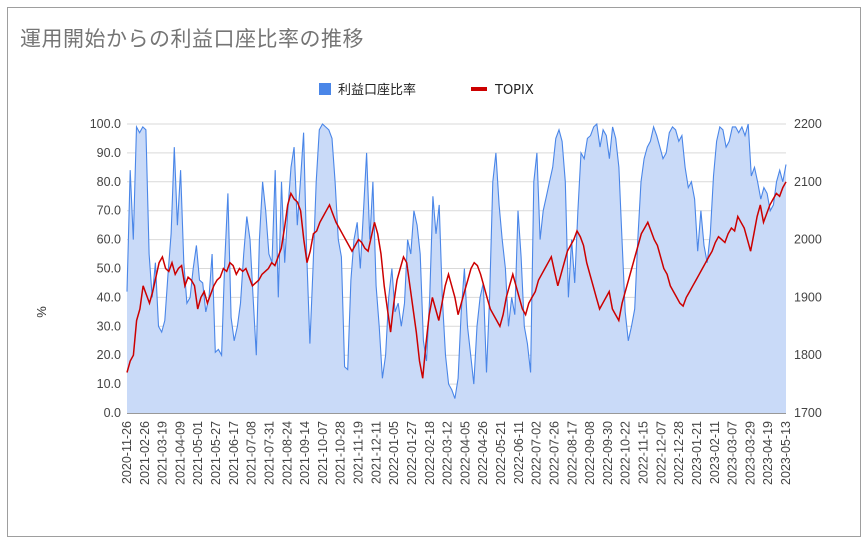  I want to click on x-tick-label: 2022-12-28, so click(679, 453).